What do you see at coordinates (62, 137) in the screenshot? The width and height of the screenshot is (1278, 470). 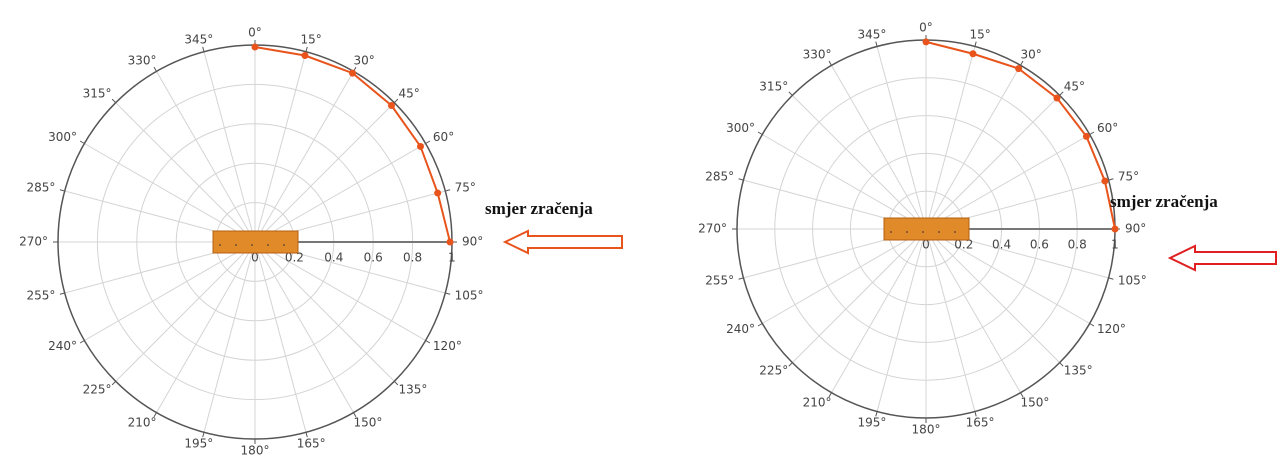 I see `angle-label: 300°` at bounding box center [62, 137].